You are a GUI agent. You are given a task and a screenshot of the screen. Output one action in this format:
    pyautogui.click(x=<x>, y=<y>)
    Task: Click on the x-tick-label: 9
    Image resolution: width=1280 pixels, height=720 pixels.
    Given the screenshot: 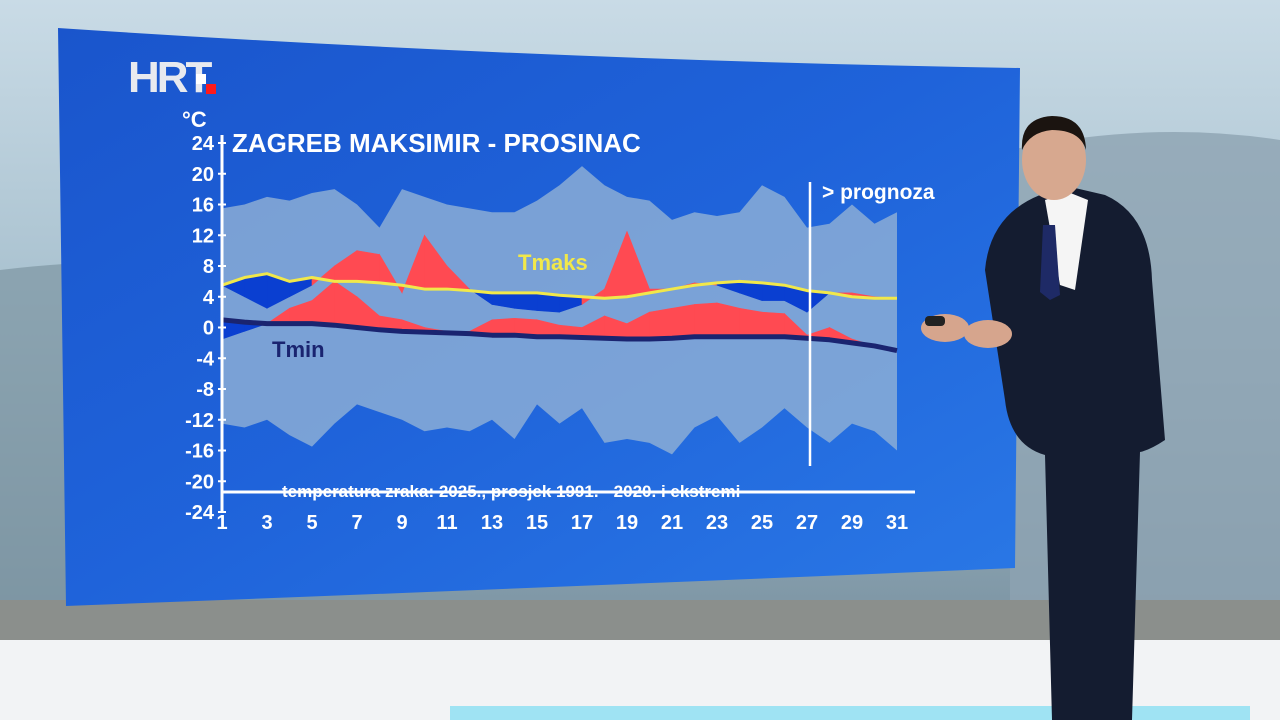 What is the action you would take?
    pyautogui.click(x=401, y=523)
    